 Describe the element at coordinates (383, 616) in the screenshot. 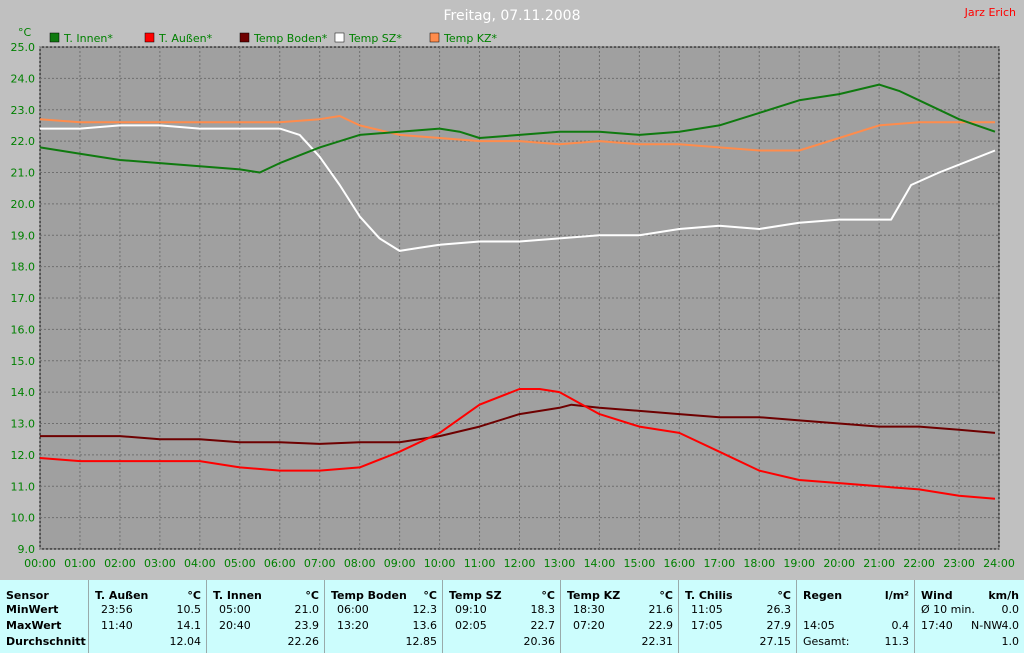

I see `stats-column: Temp Boden °C 06:00 12.3 13:20 13.6 12.85` at that location.